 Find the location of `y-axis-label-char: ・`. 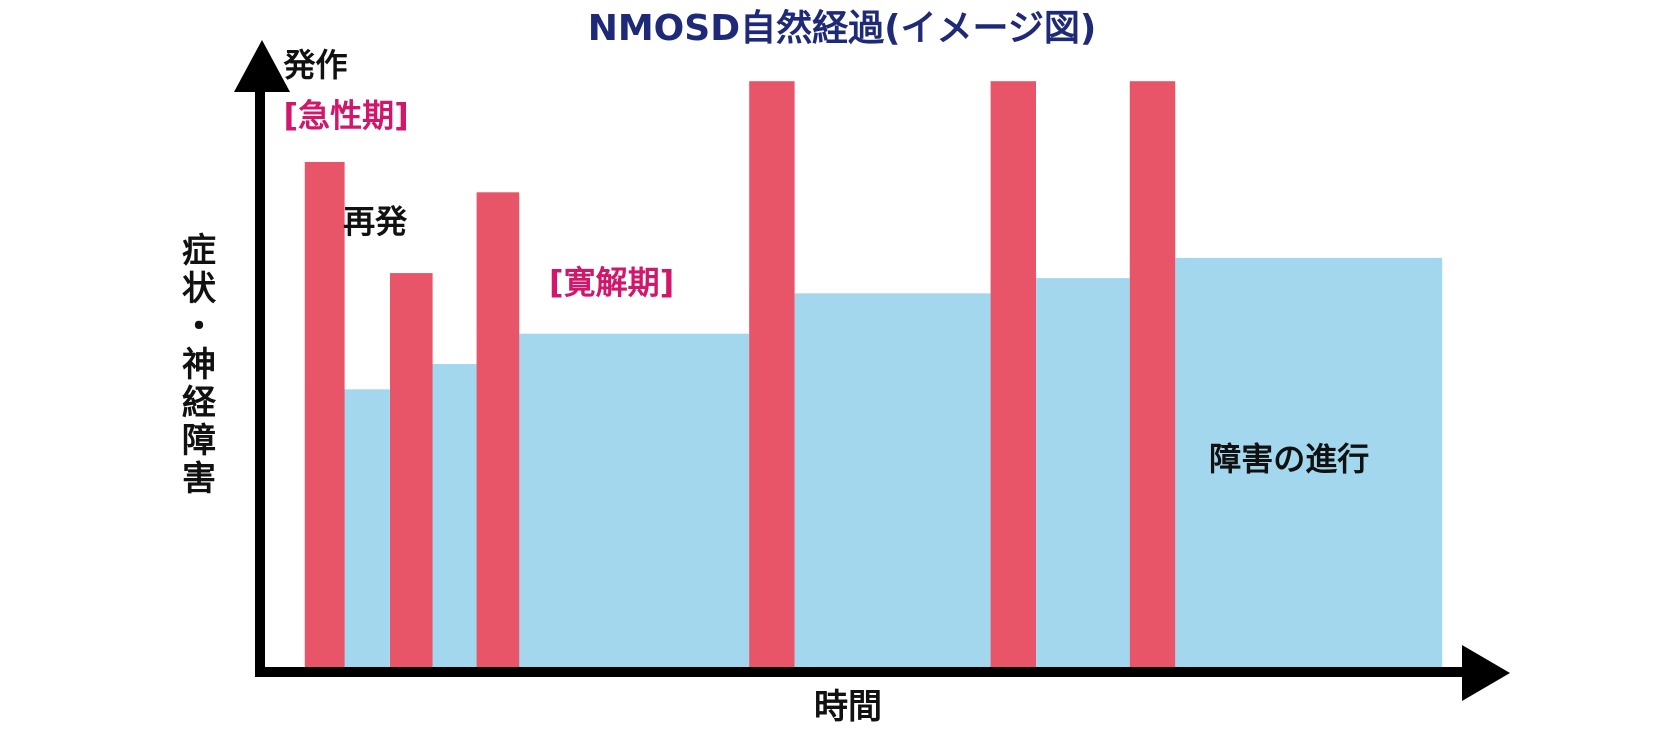

y-axis-label-char: ・ is located at coordinates (199, 327).